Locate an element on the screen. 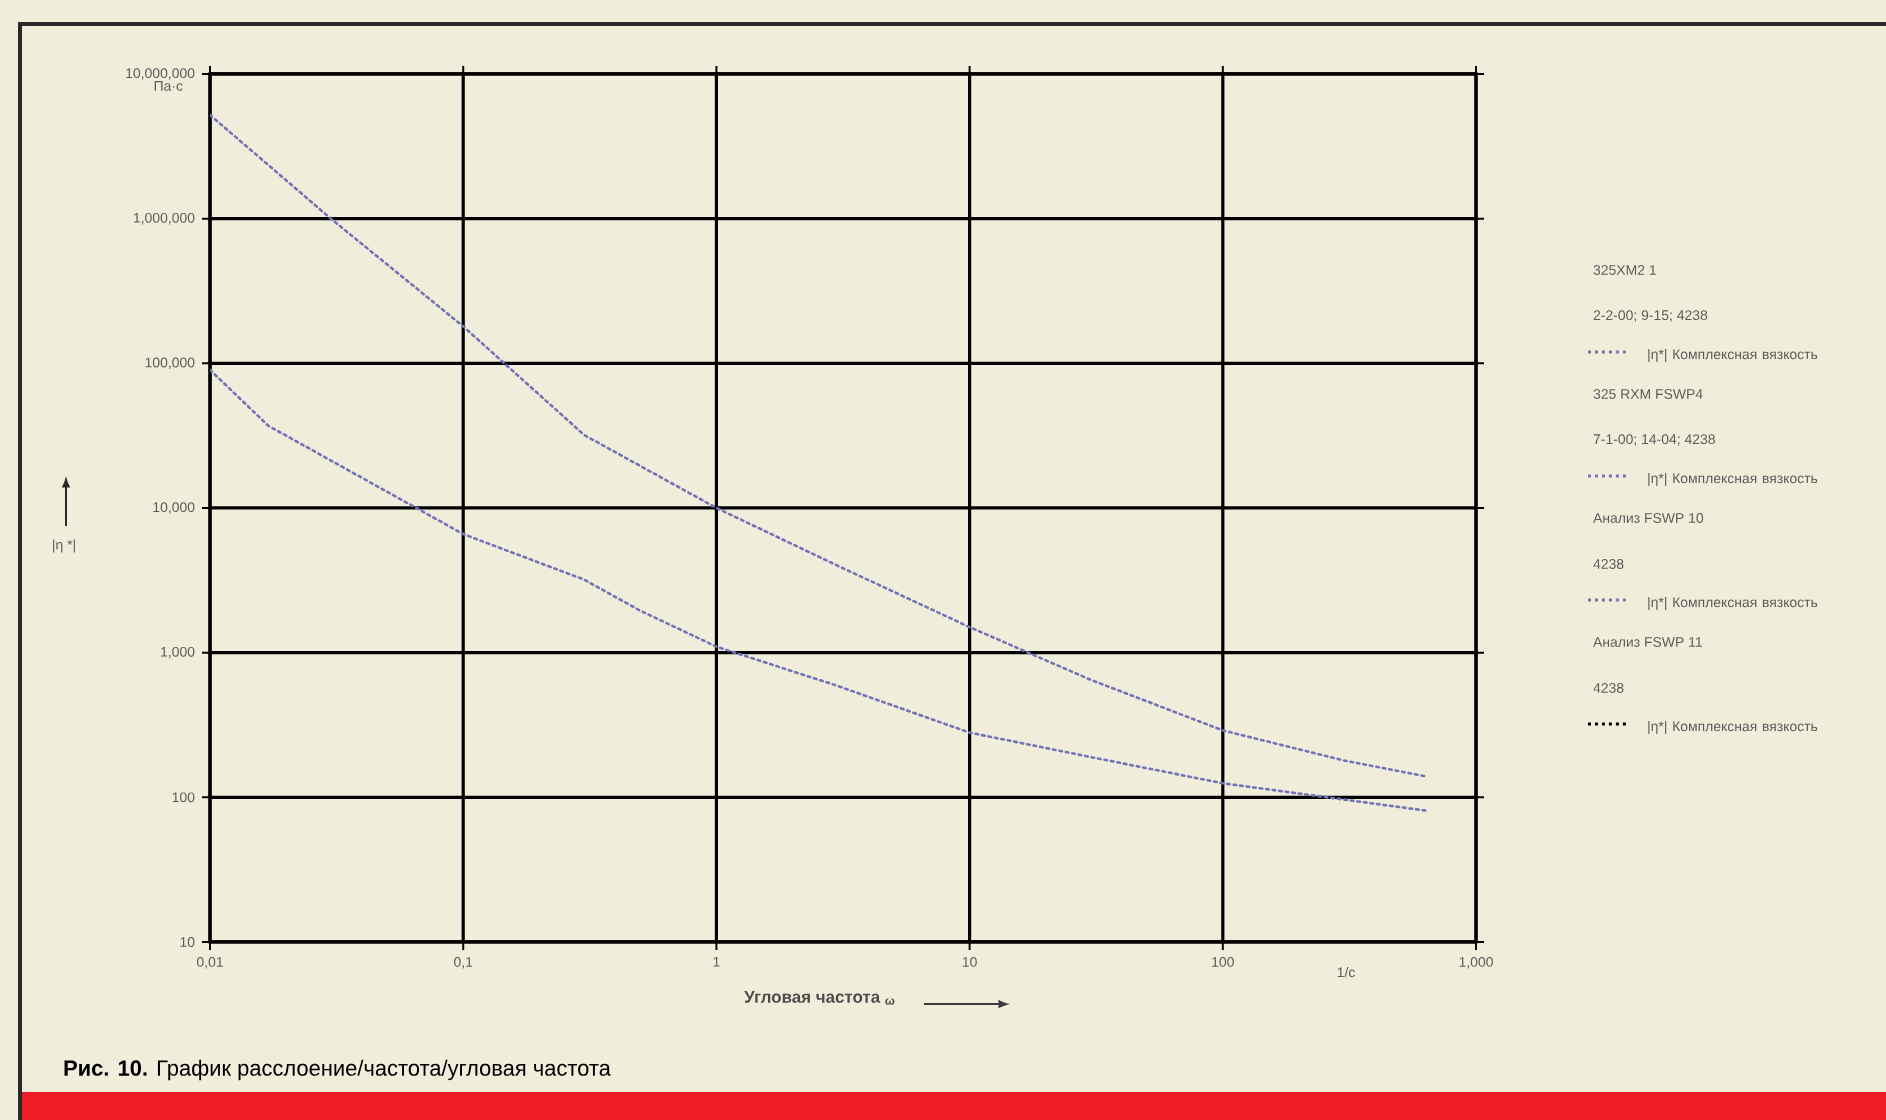 This screenshot has width=1886, height=1120. text: Рис. 10. График расслоение/частота/угловая частота is located at coordinates (337, 1070).